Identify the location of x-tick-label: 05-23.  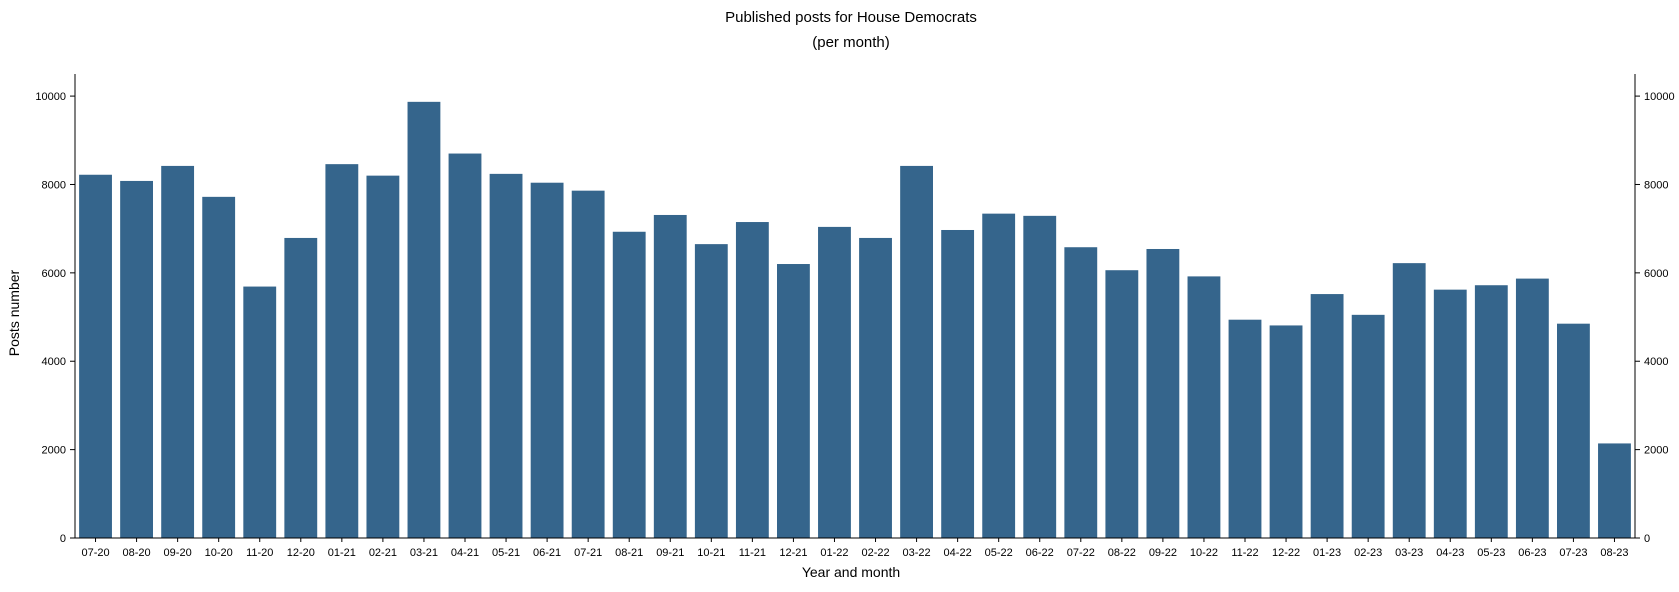
(1491, 553).